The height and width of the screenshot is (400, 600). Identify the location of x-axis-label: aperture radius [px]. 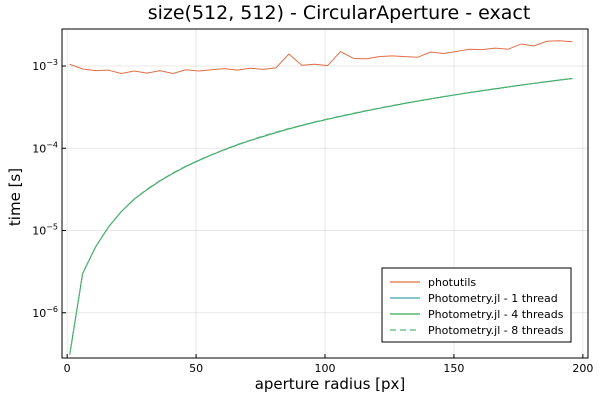
(330, 384).